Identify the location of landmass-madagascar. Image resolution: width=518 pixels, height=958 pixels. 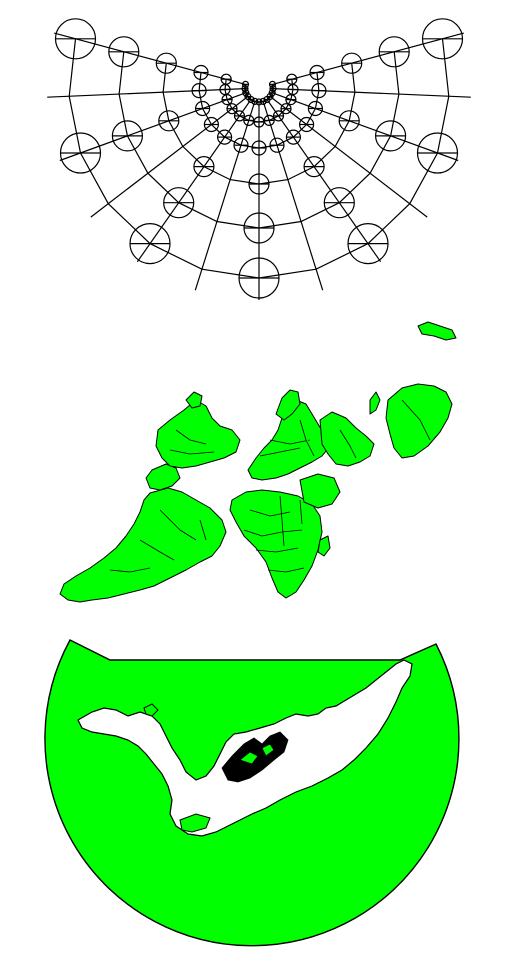
(324, 546).